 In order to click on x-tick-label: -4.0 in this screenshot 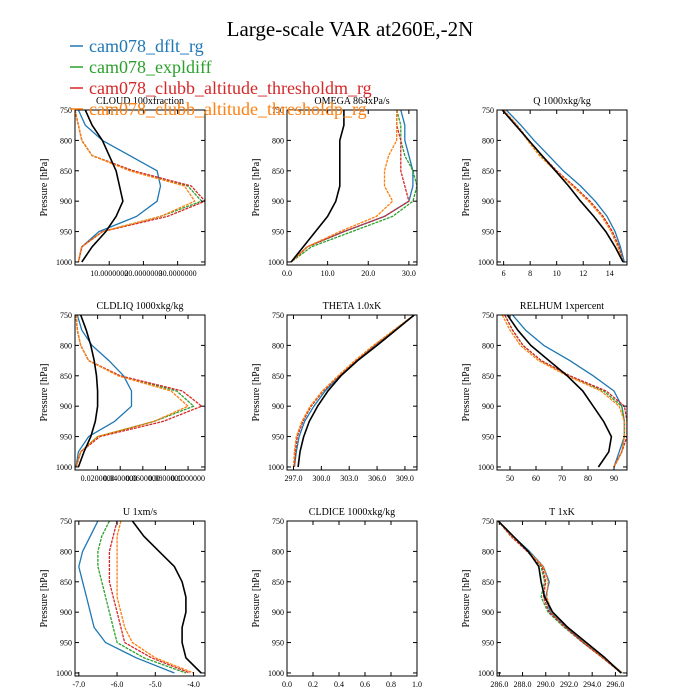, I will do `click(193, 684)`.